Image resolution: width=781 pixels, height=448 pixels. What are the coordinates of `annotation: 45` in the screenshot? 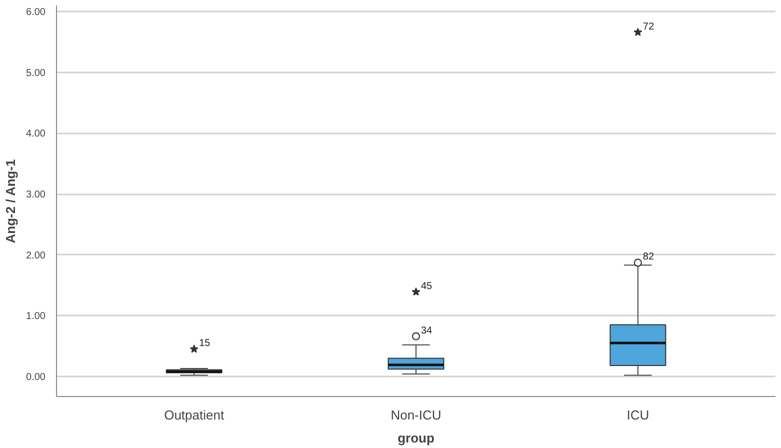 It's located at (427, 286).